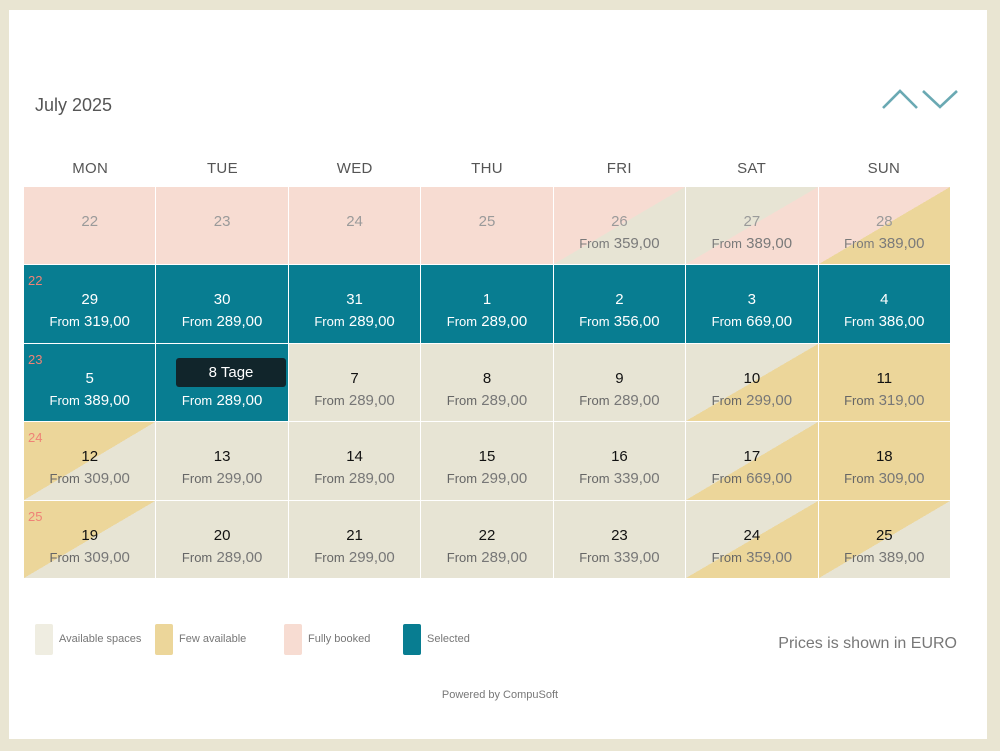 The height and width of the screenshot is (751, 1000). What do you see at coordinates (487, 172) in the screenshot?
I see `weekday-header: MON TUE WED THU FRI SAT SUN` at bounding box center [487, 172].